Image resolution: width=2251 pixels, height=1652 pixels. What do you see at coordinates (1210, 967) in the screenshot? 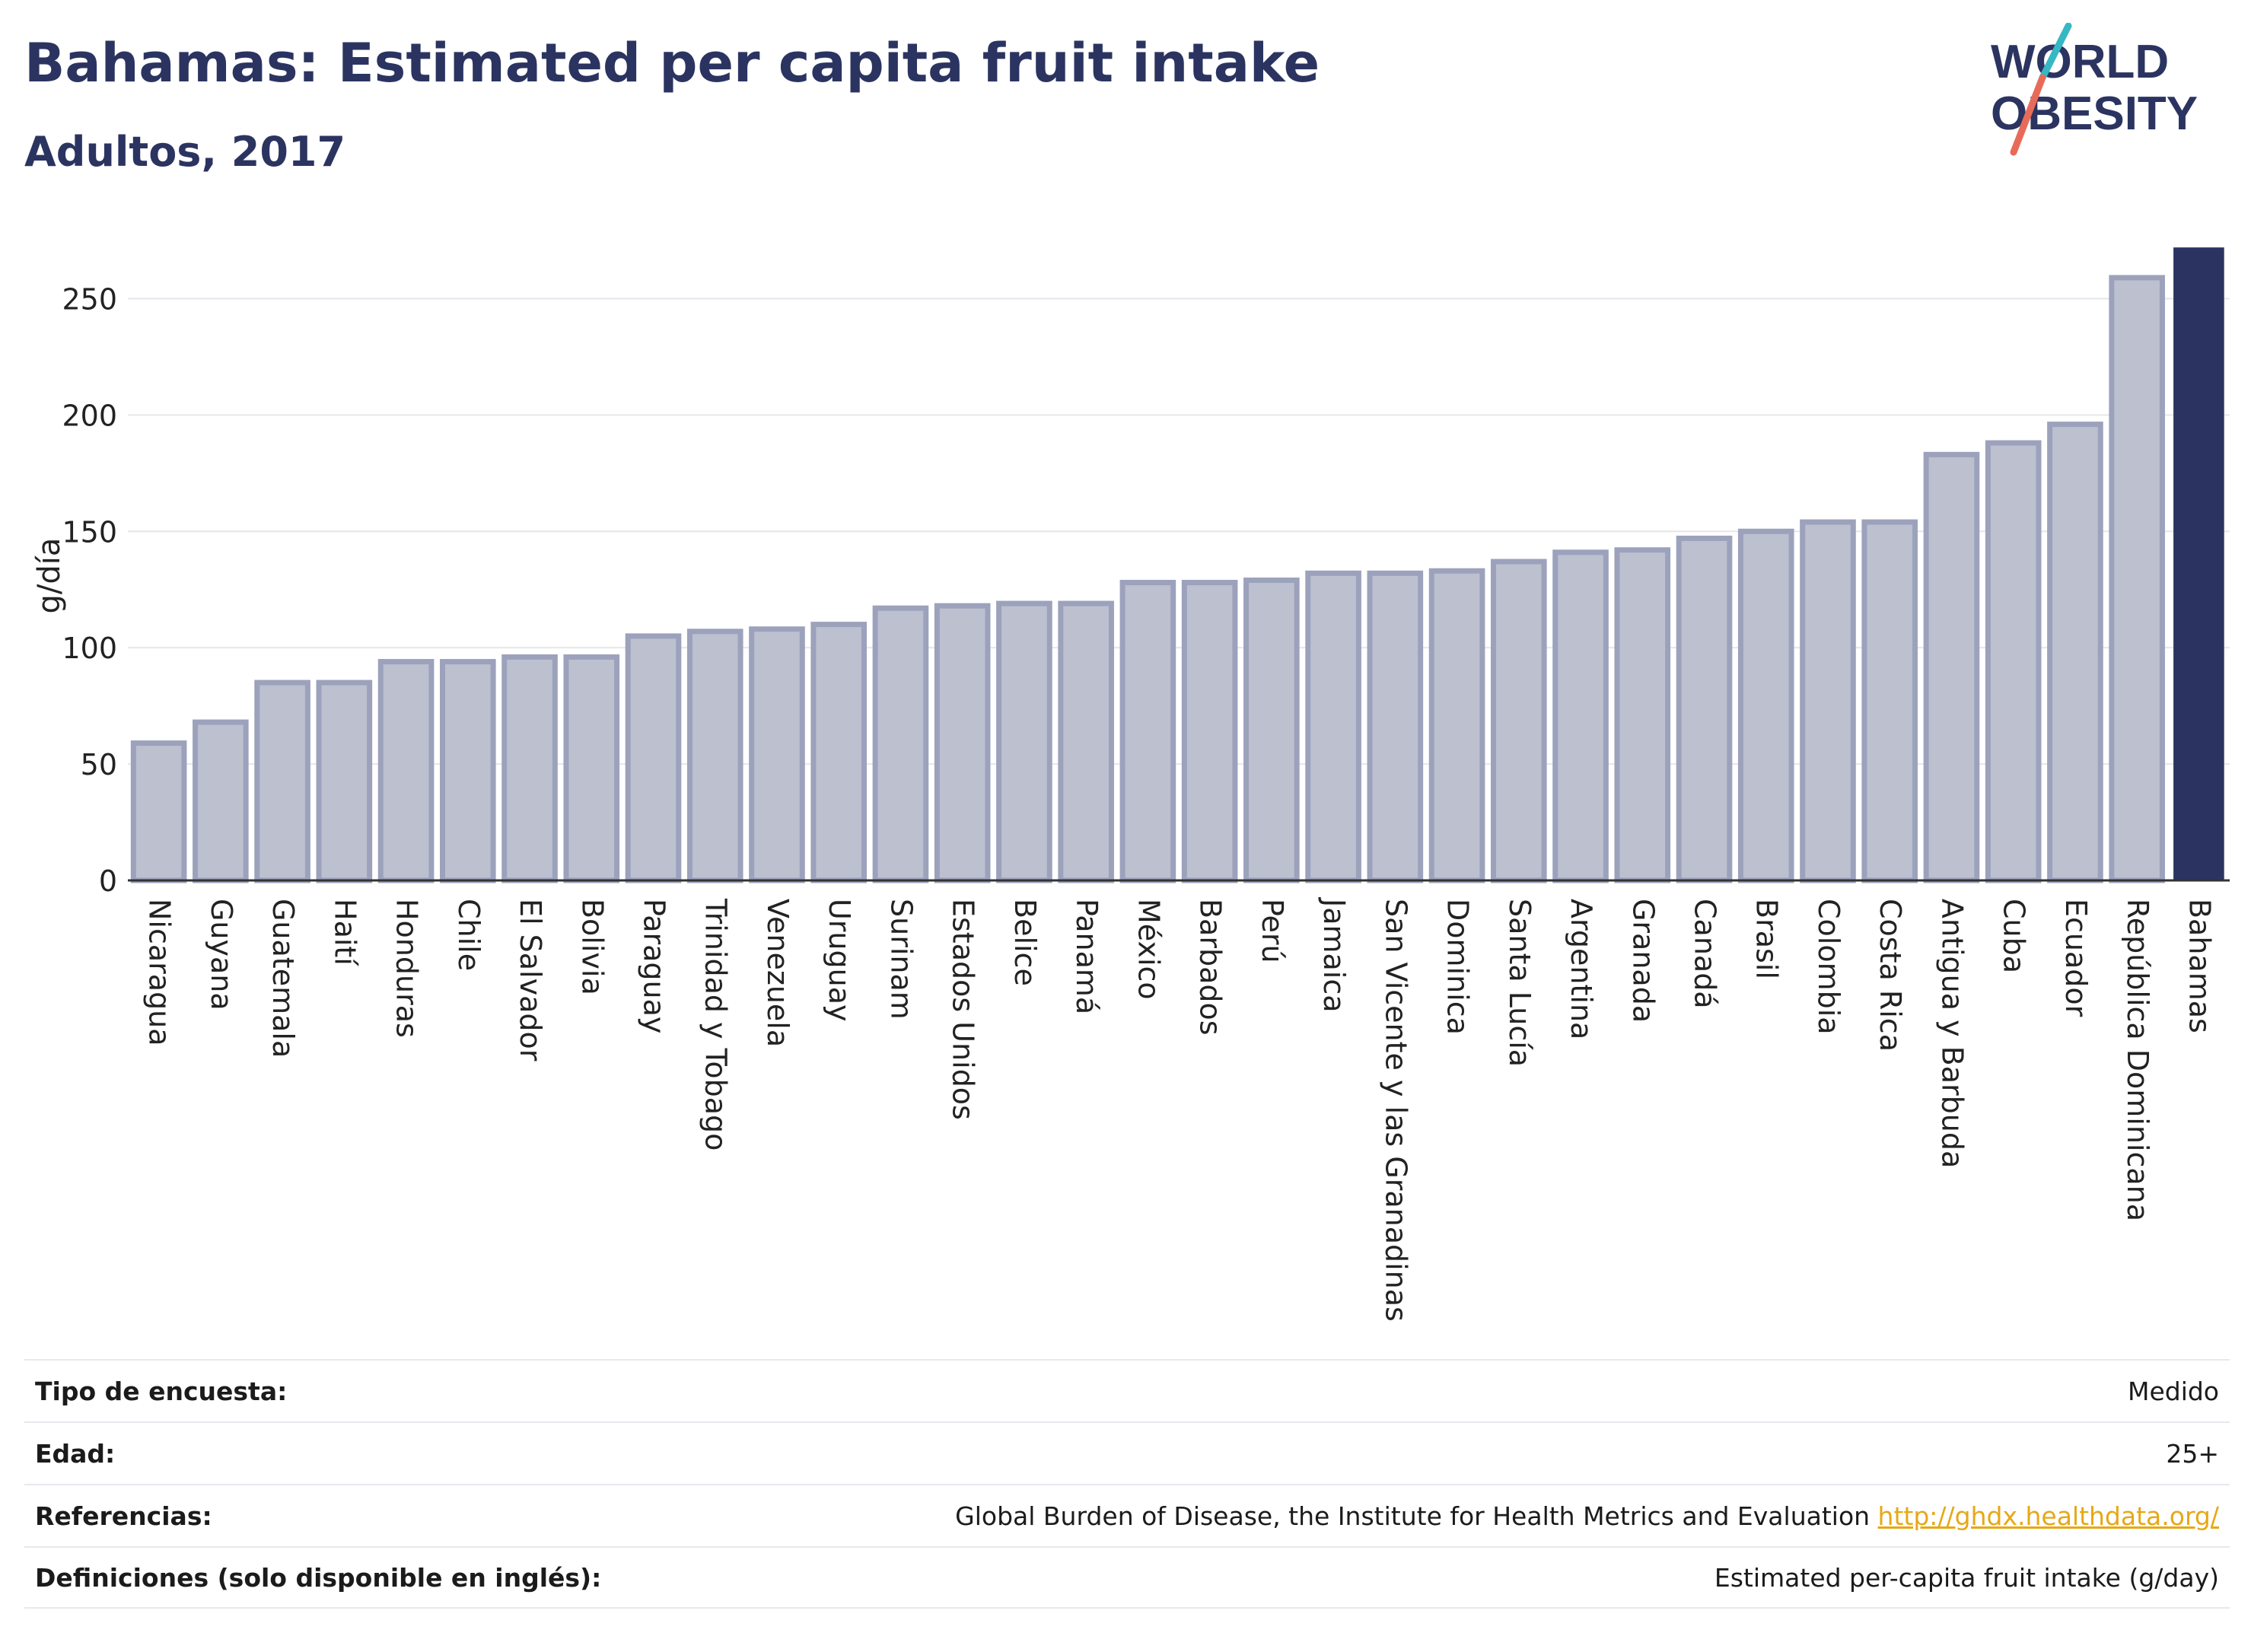
I see `x-tick-label: Barbados` at bounding box center [1210, 967].